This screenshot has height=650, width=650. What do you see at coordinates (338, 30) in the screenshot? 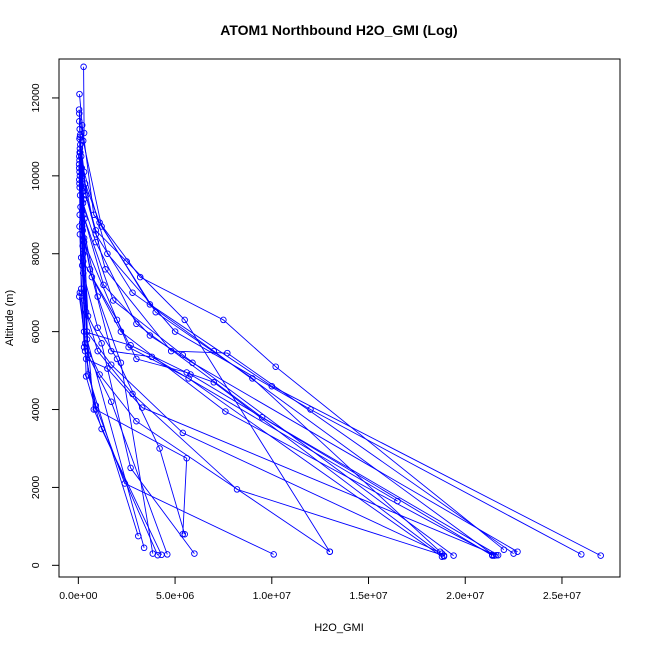
I see `chart-title: ATOM1 Northbound H2O_GMI (Log)` at bounding box center [338, 30].